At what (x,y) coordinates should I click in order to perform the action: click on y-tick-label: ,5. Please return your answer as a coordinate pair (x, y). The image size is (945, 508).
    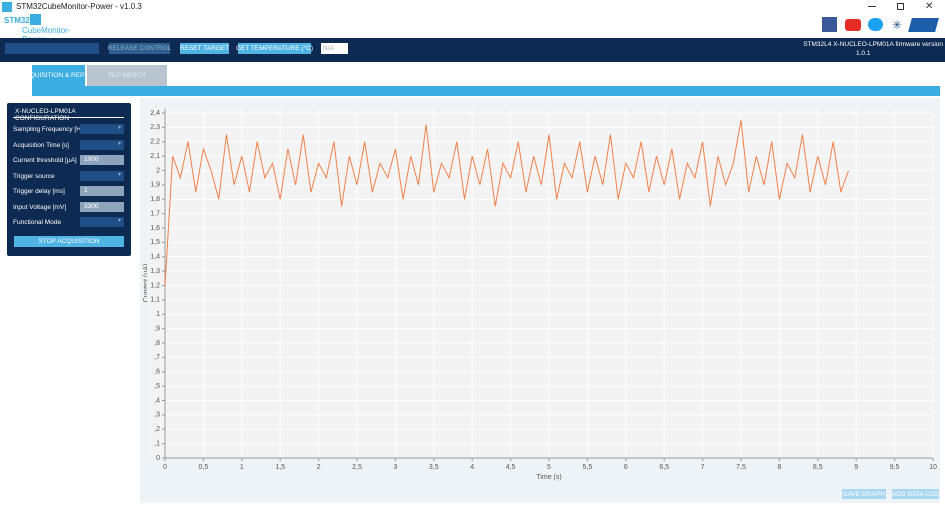
    Looking at the image, I should click on (157, 386).